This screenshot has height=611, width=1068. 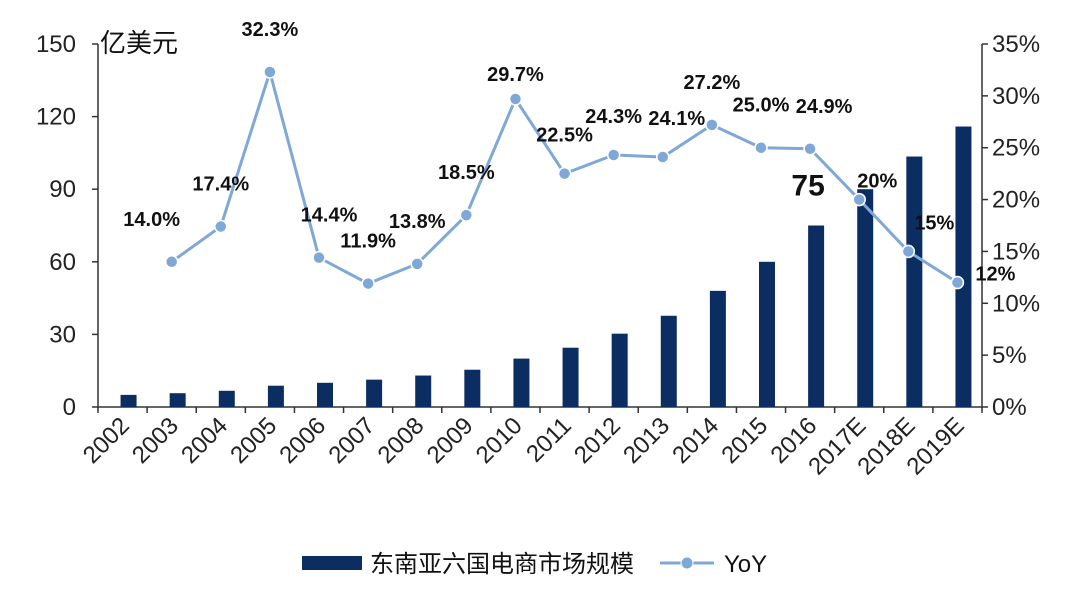 I want to click on x-tick-label: 2003, so click(x=155, y=440).